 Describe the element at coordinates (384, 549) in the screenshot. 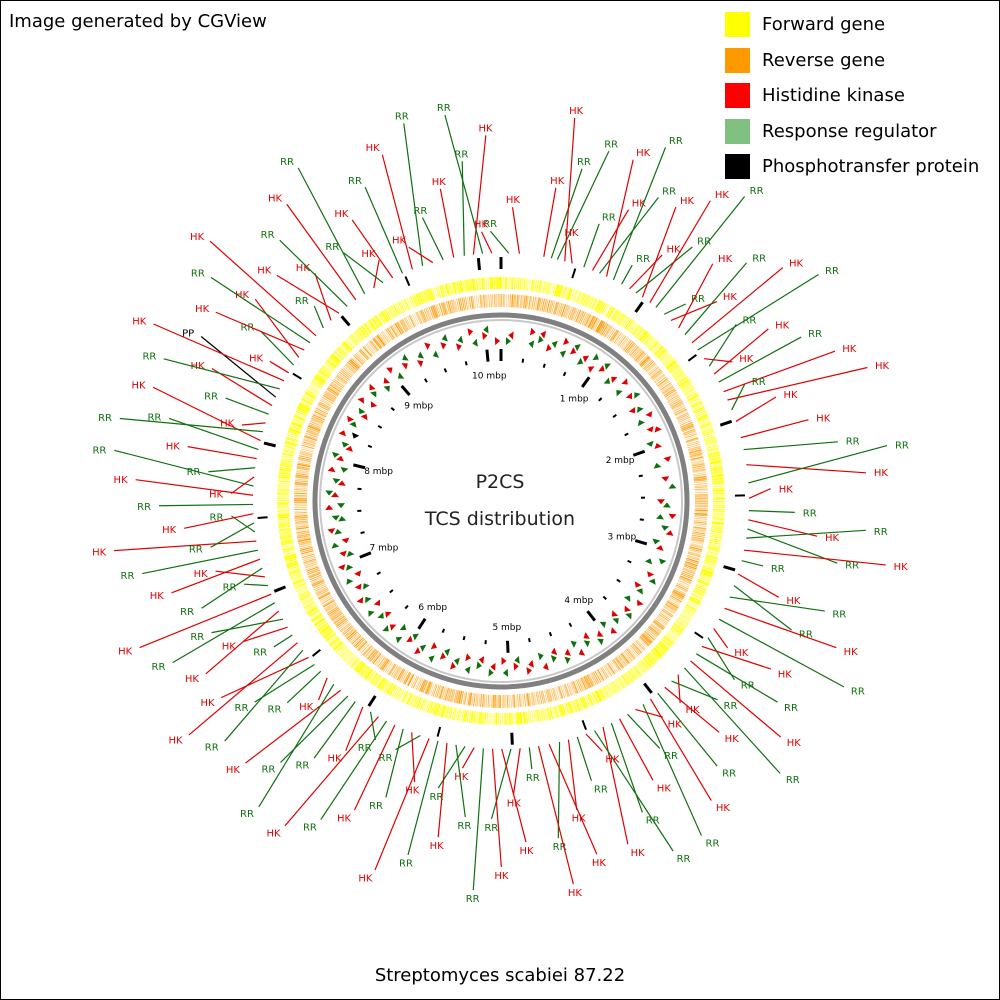

I see `ruler-tick-label: 7 mbp` at that location.